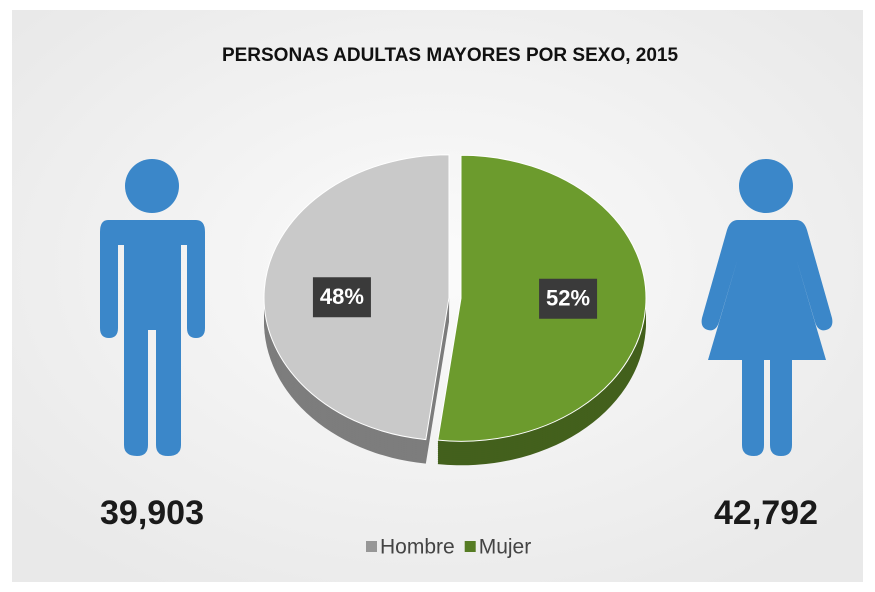 This screenshot has height=592, width=875. I want to click on woman-icon, so click(767, 307).